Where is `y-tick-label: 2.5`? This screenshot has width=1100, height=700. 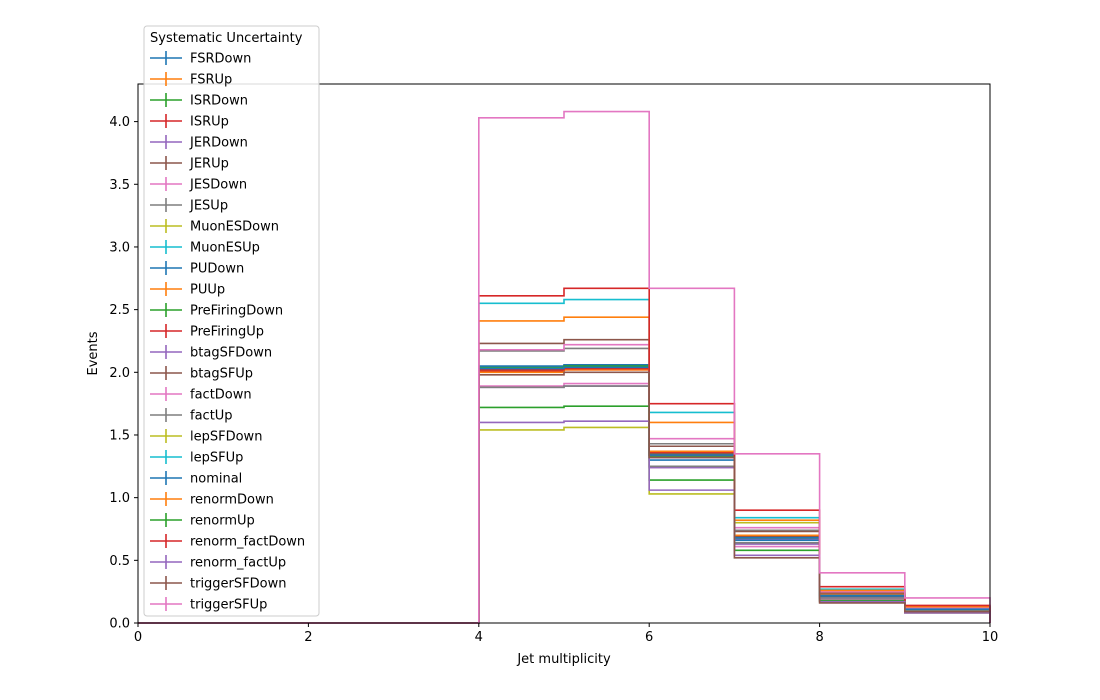
y-tick-label: 2.5 is located at coordinates (119, 310).